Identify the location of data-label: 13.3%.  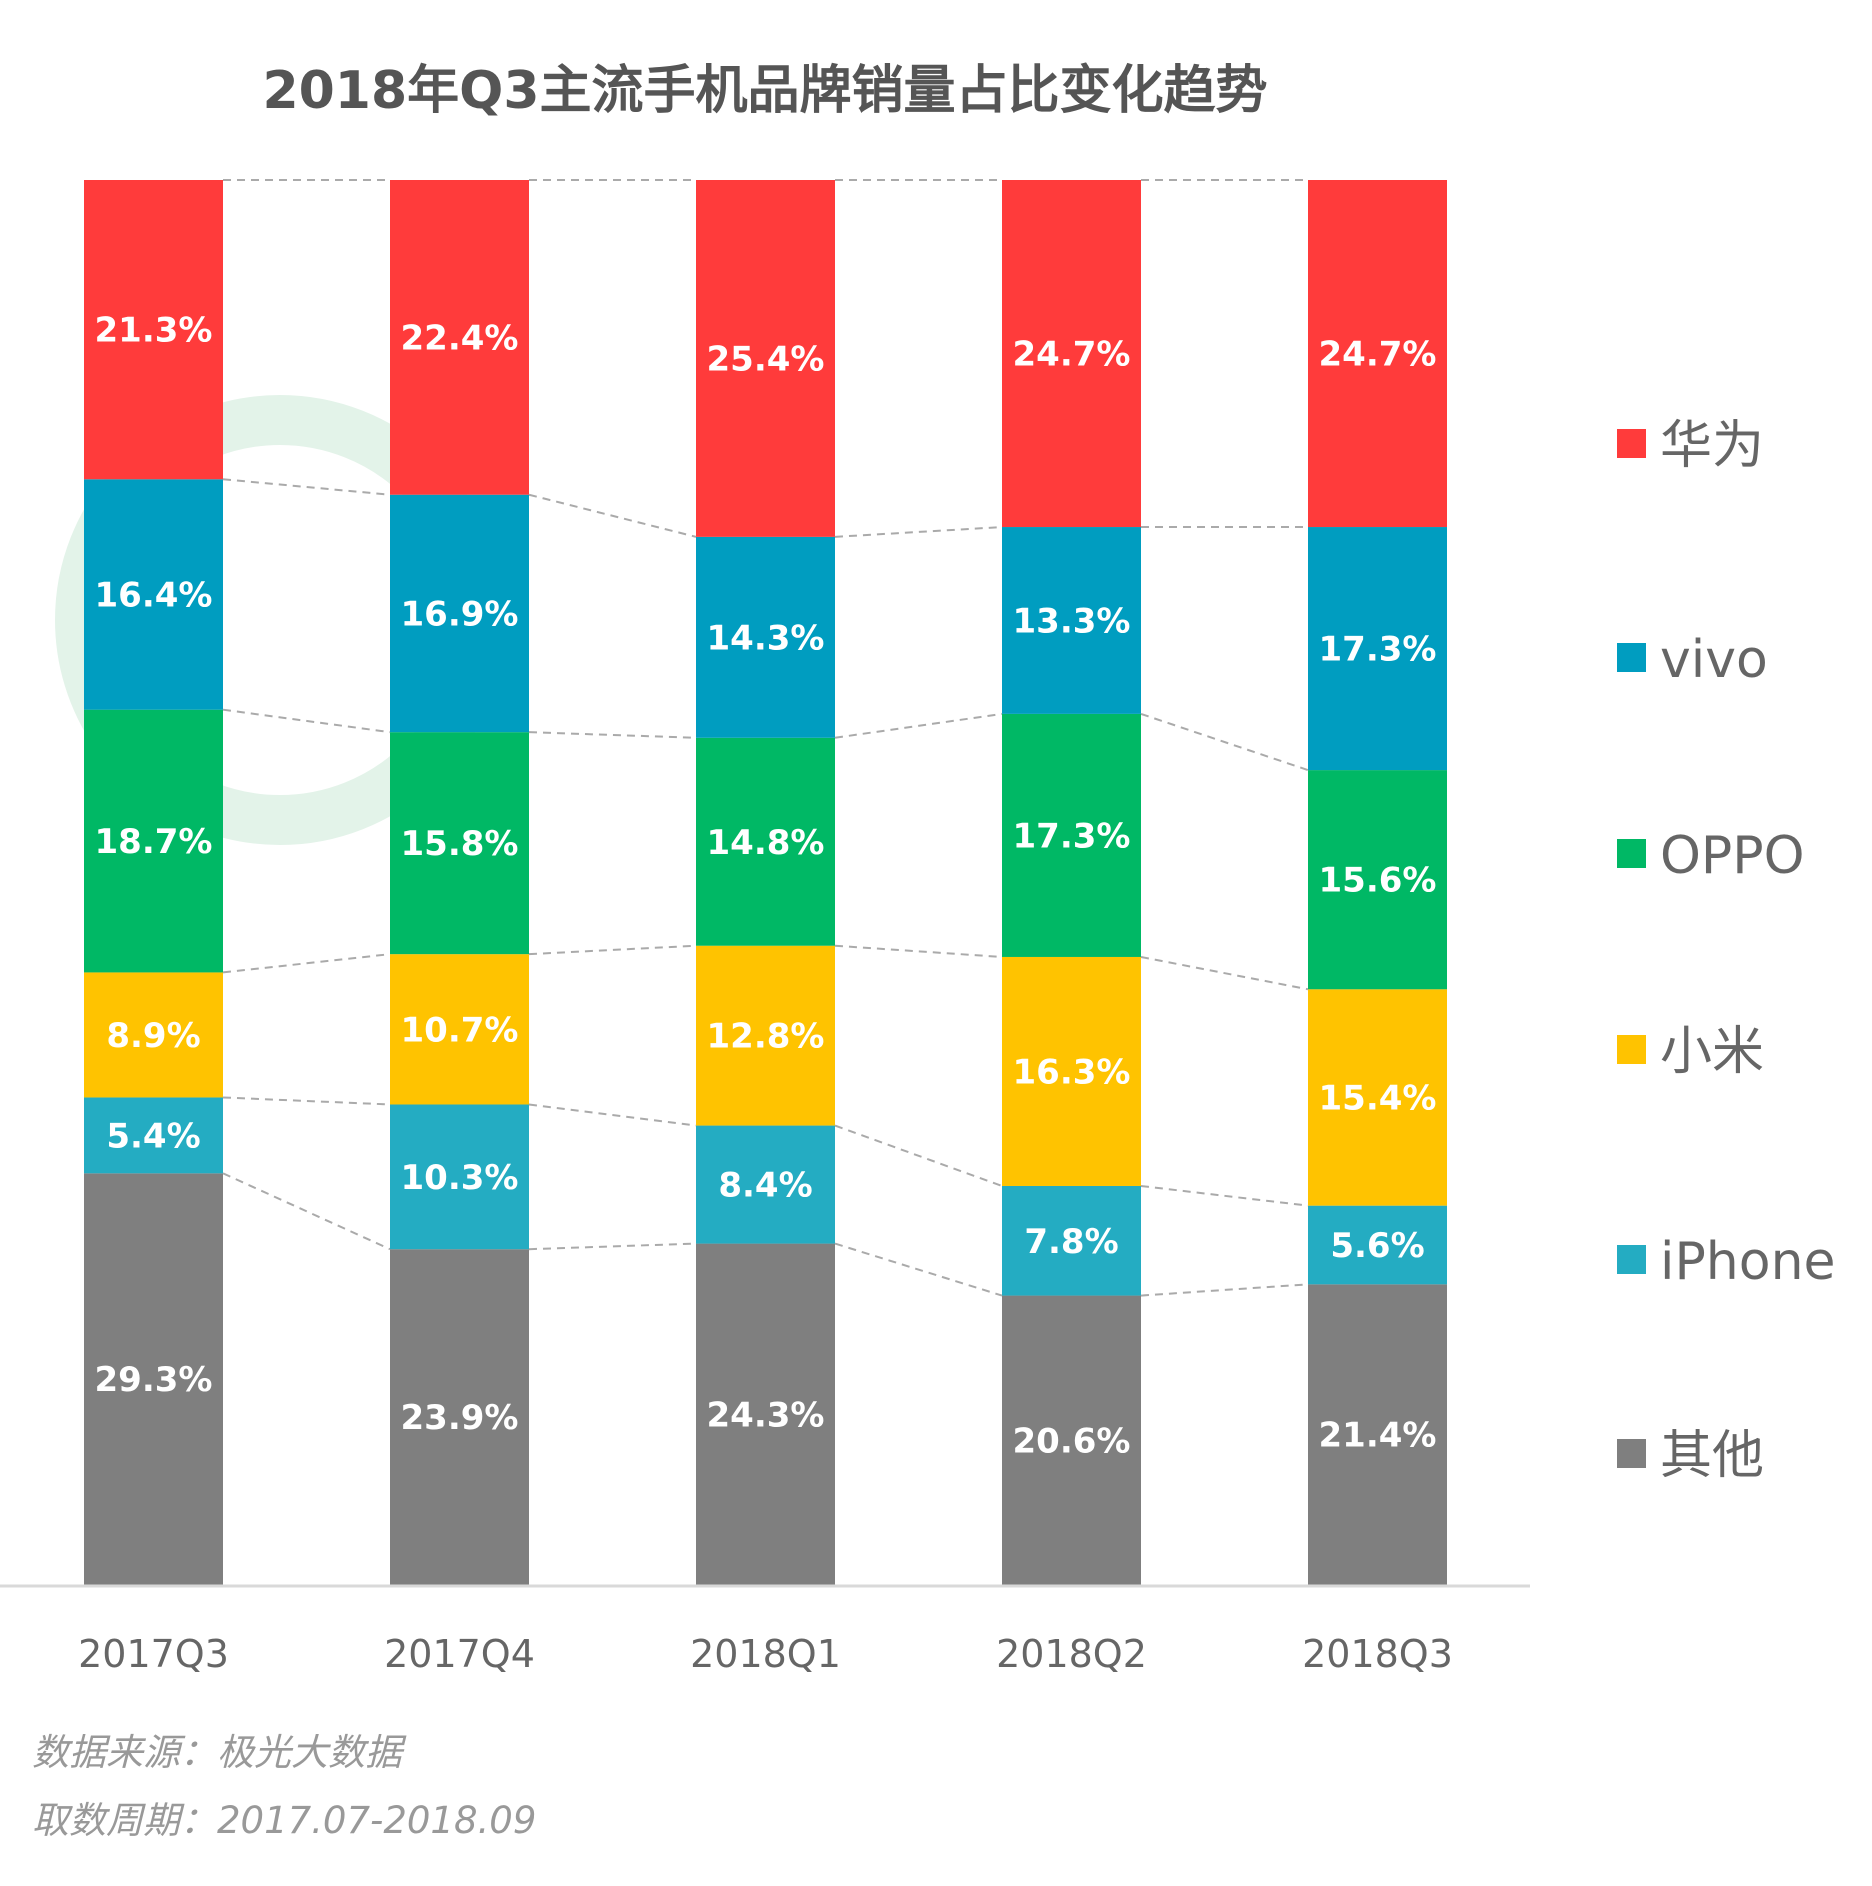
(1072, 621).